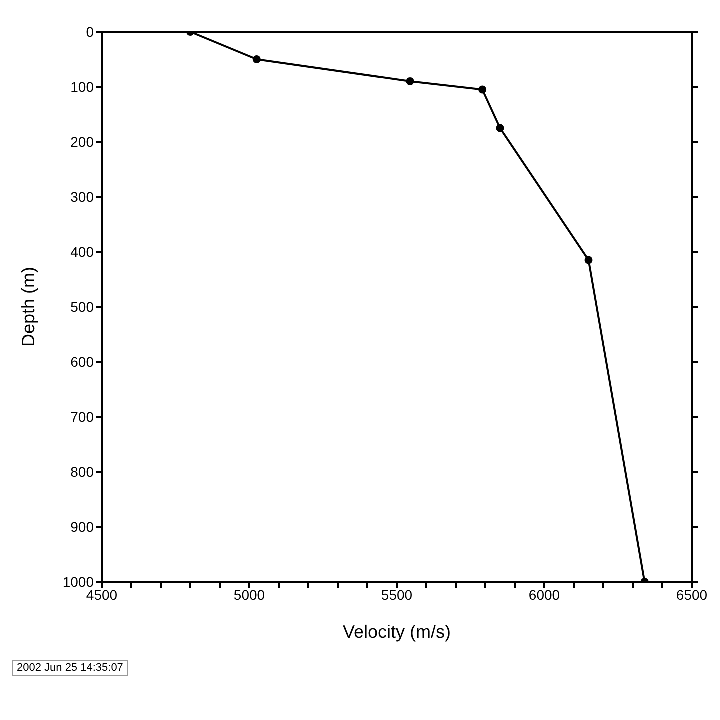  I want to click on x-axis-title: Velocity (m/s), so click(397, 632).